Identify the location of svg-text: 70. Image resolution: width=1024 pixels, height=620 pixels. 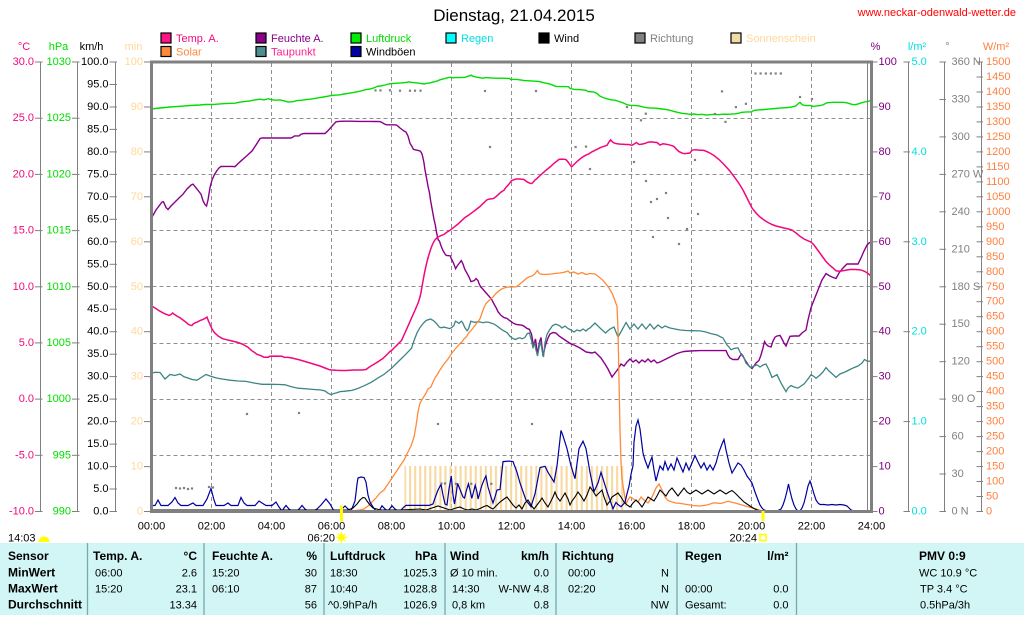
(137, 197).